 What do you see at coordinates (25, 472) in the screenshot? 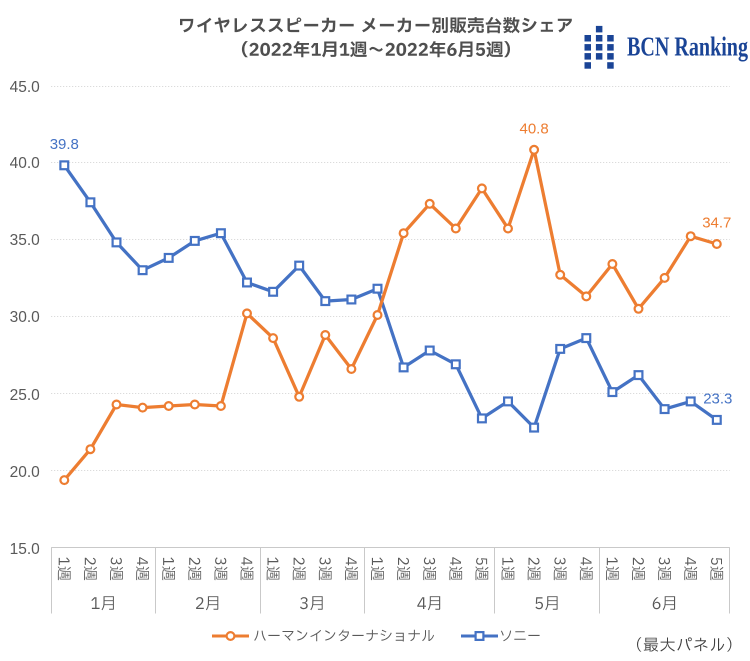
I see `svg-text: 20.0` at bounding box center [25, 472].